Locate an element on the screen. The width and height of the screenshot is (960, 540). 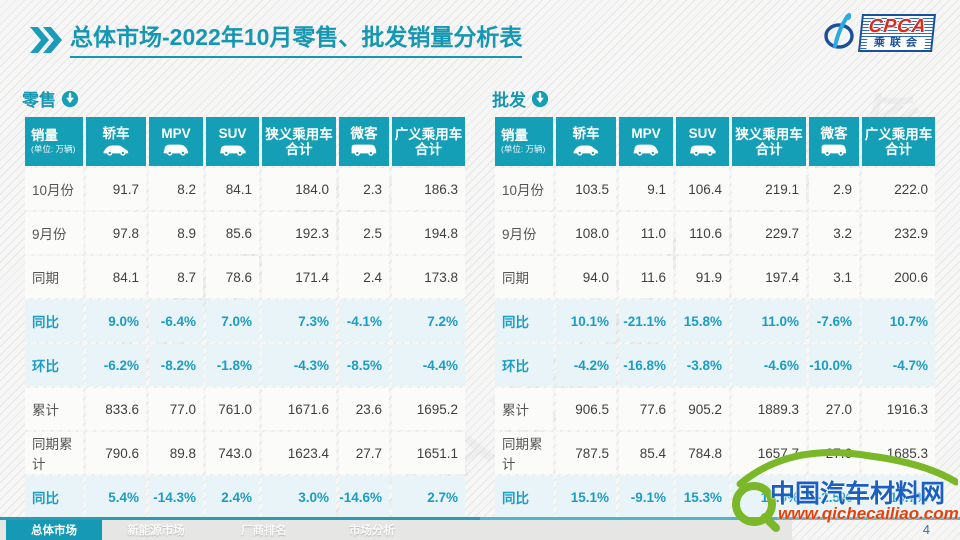
table-cell: 784.8 is located at coordinates (702, 453).